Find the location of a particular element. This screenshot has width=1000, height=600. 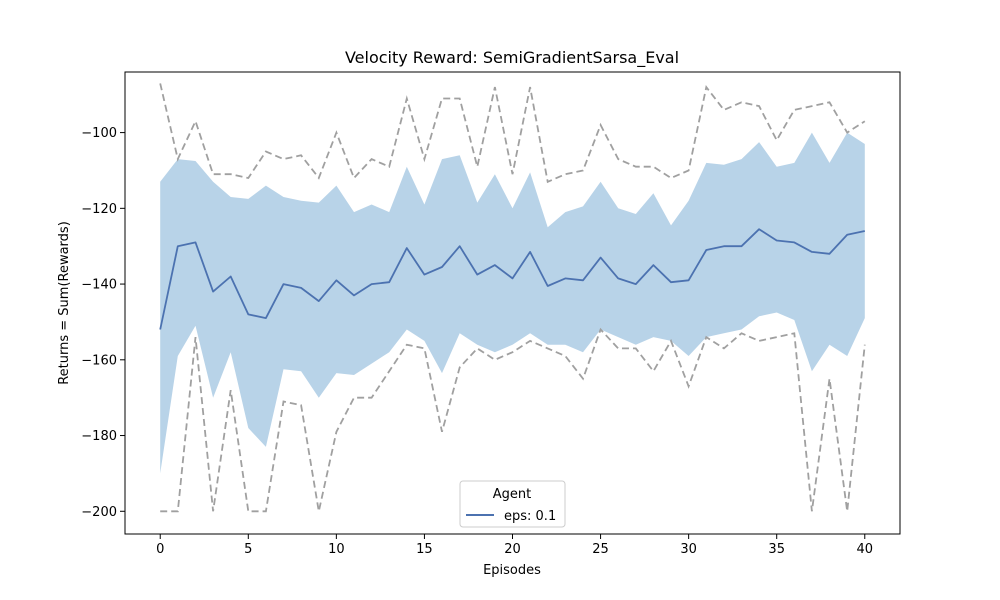

chart-title: Velocity Reward: SemiGradientSarsa_Eval is located at coordinates (512, 58).